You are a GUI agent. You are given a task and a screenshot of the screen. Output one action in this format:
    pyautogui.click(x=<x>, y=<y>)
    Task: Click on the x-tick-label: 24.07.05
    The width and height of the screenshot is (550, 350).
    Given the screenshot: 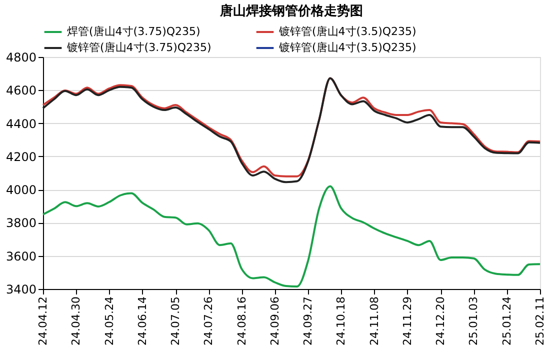 What is the action you would take?
    pyautogui.click(x=175, y=321)
    